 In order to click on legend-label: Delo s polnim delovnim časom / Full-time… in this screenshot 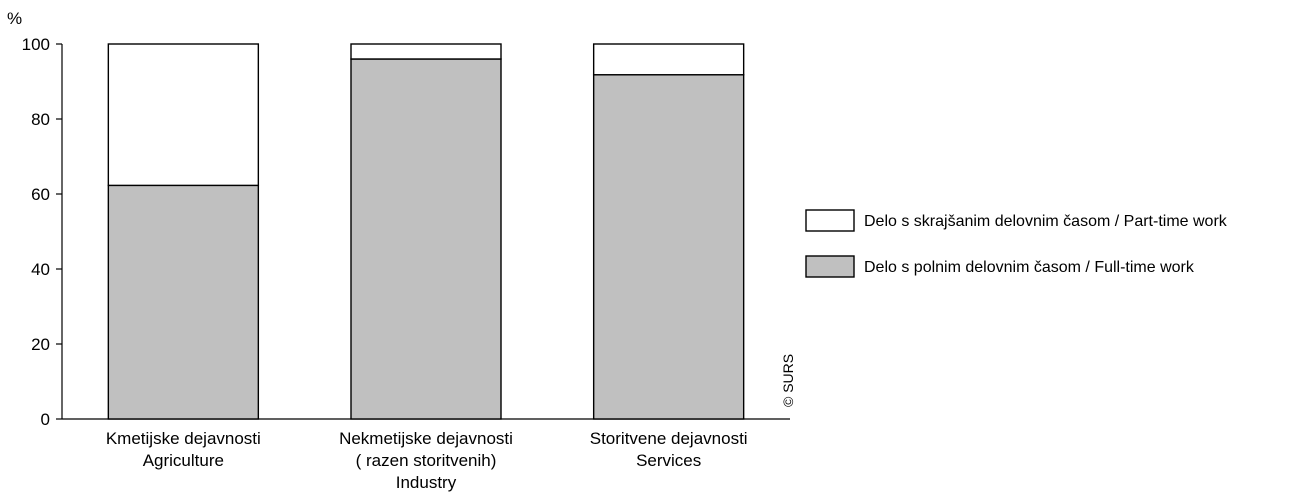, I will do `click(1029, 267)`.